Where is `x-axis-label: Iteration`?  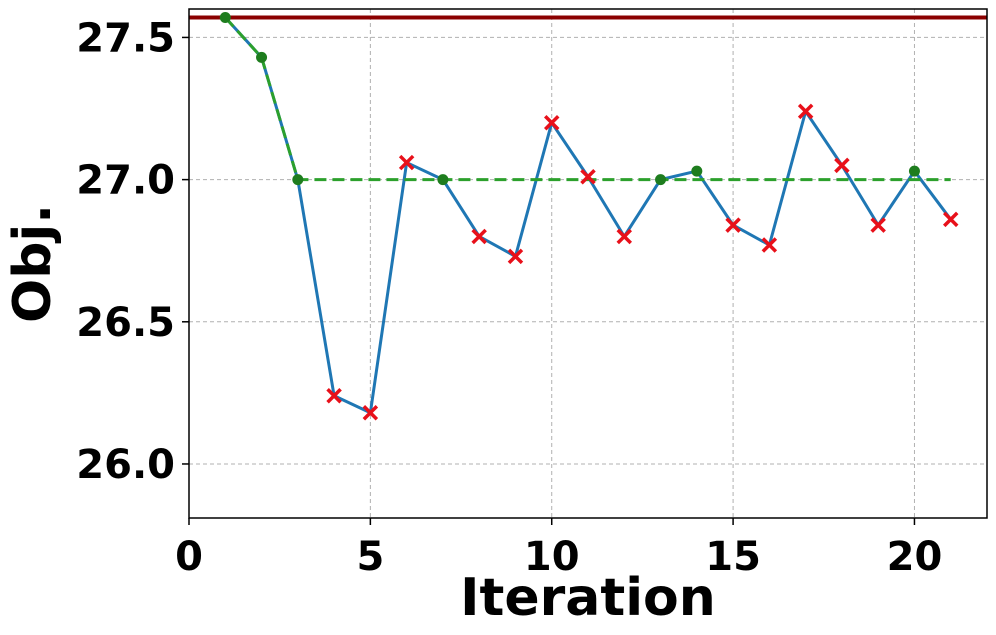 x-axis-label: Iteration is located at coordinates (588, 598).